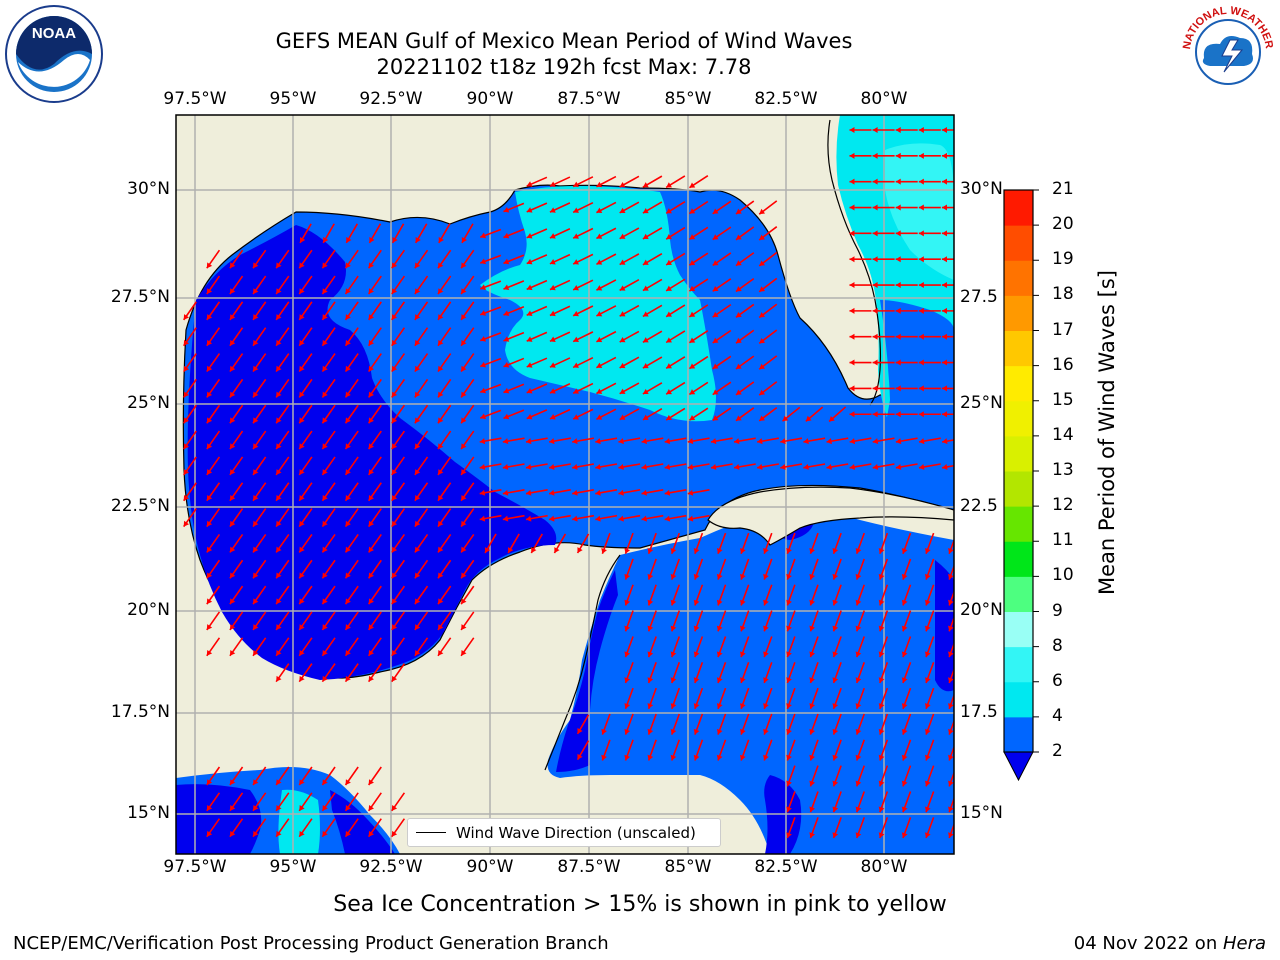  What do you see at coordinates (688, 867) in the screenshot?
I see `lon-tick-label: 85°W` at bounding box center [688, 867].